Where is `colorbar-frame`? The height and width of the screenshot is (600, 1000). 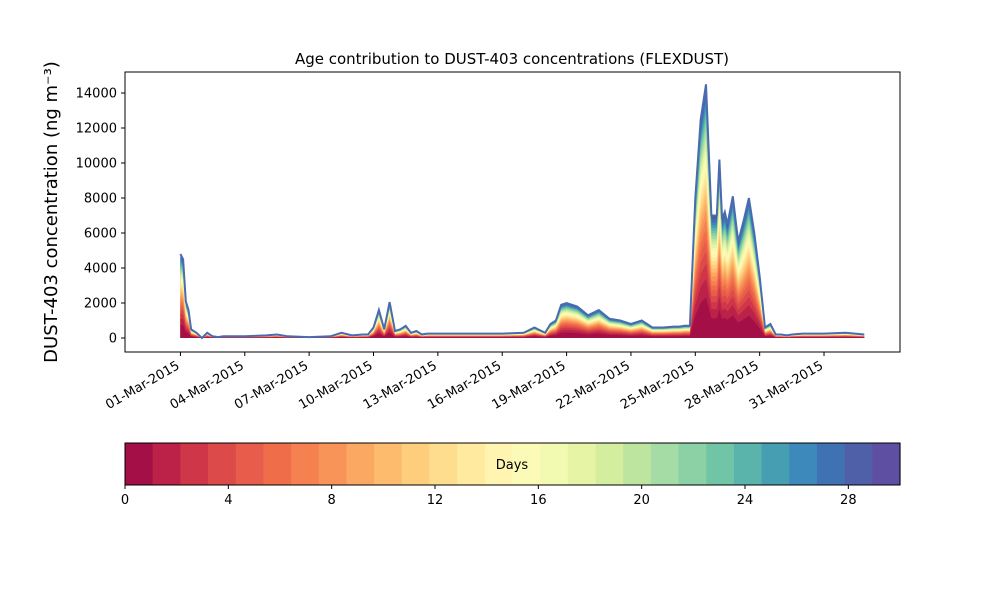
colorbar-frame is located at coordinates (512, 464).